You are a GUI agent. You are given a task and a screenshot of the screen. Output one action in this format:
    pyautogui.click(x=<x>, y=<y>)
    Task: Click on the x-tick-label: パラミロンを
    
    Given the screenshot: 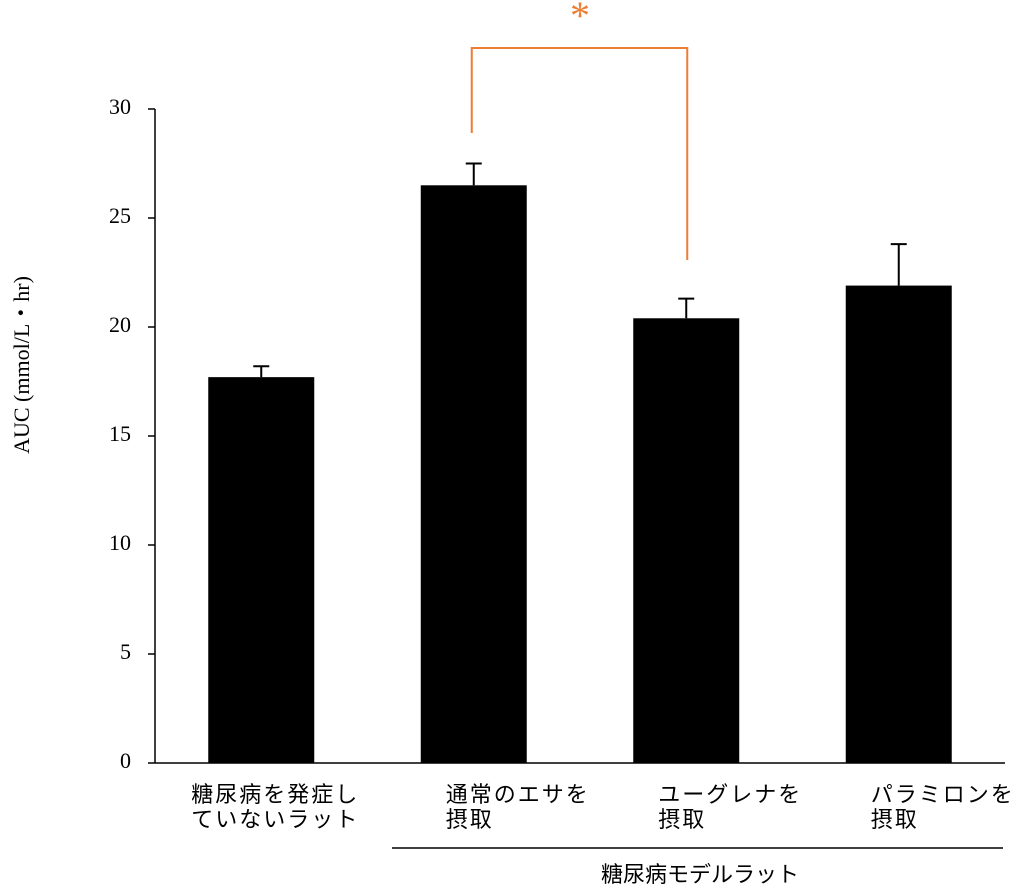 What is the action you would take?
    pyautogui.click(x=943, y=794)
    